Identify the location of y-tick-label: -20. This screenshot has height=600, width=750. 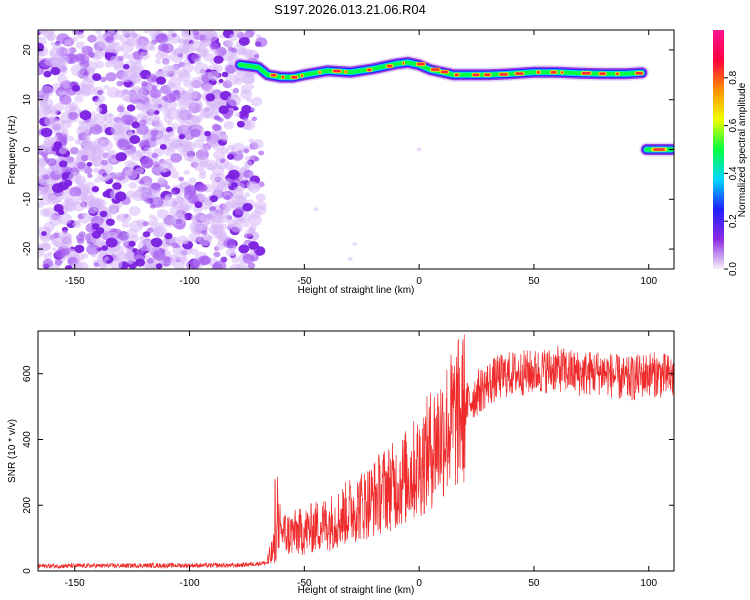
(27, 248).